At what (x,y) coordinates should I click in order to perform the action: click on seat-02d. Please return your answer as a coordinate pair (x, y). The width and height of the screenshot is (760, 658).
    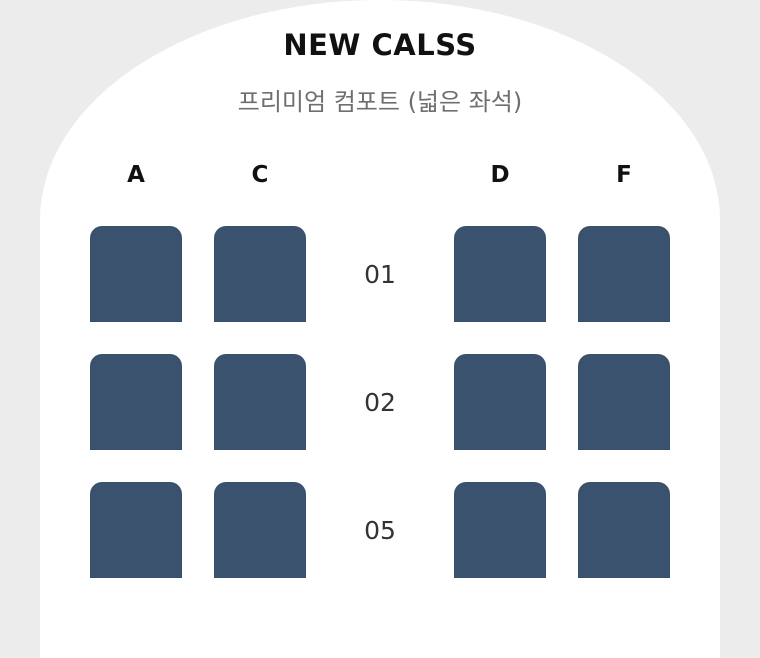
    Looking at the image, I should click on (500, 402).